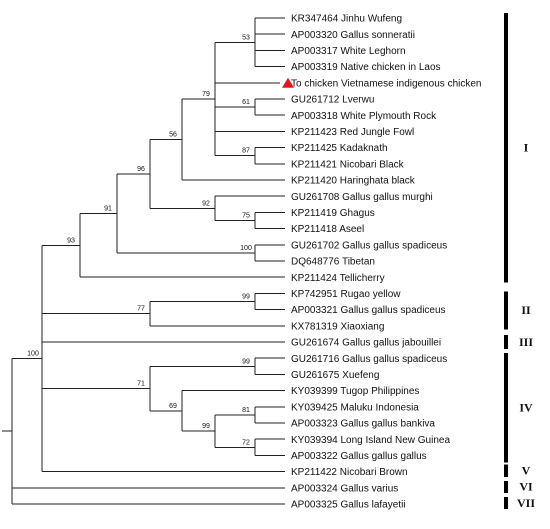  Describe the element at coordinates (344, 488) in the screenshot. I see `taxon-label: AP003324 Gallus varius` at that location.